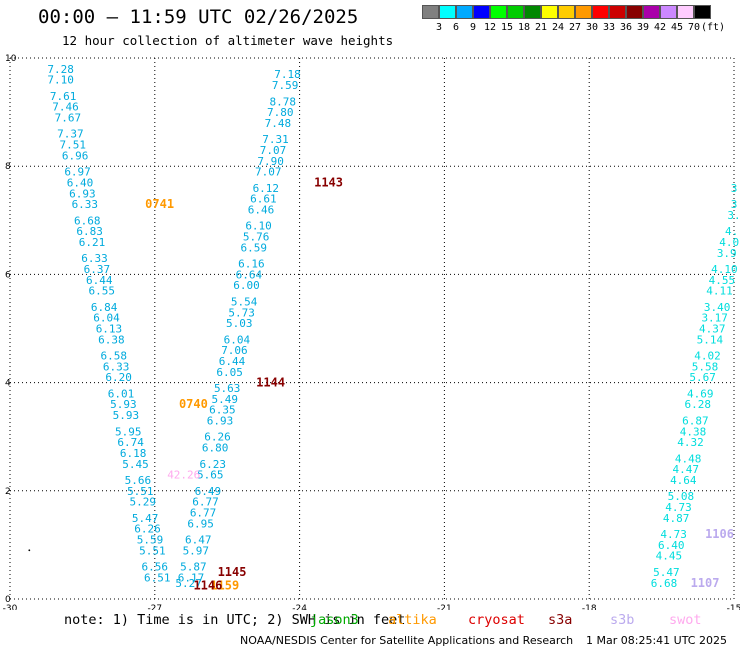 This screenshot has width=740, height=650. I want to click on wave-height-label: 5.47, so click(145, 518).